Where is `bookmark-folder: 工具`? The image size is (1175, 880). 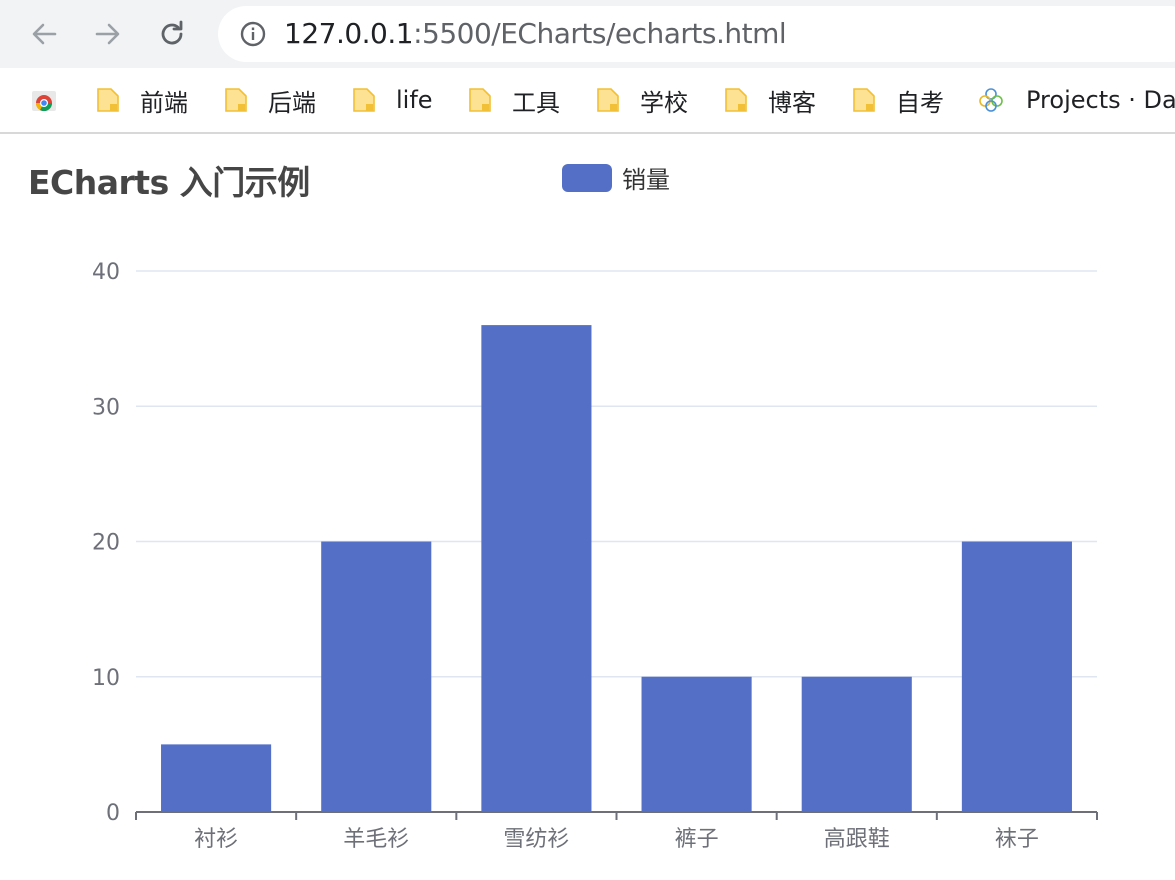
bookmark-folder: 工具 is located at coordinates (514, 100).